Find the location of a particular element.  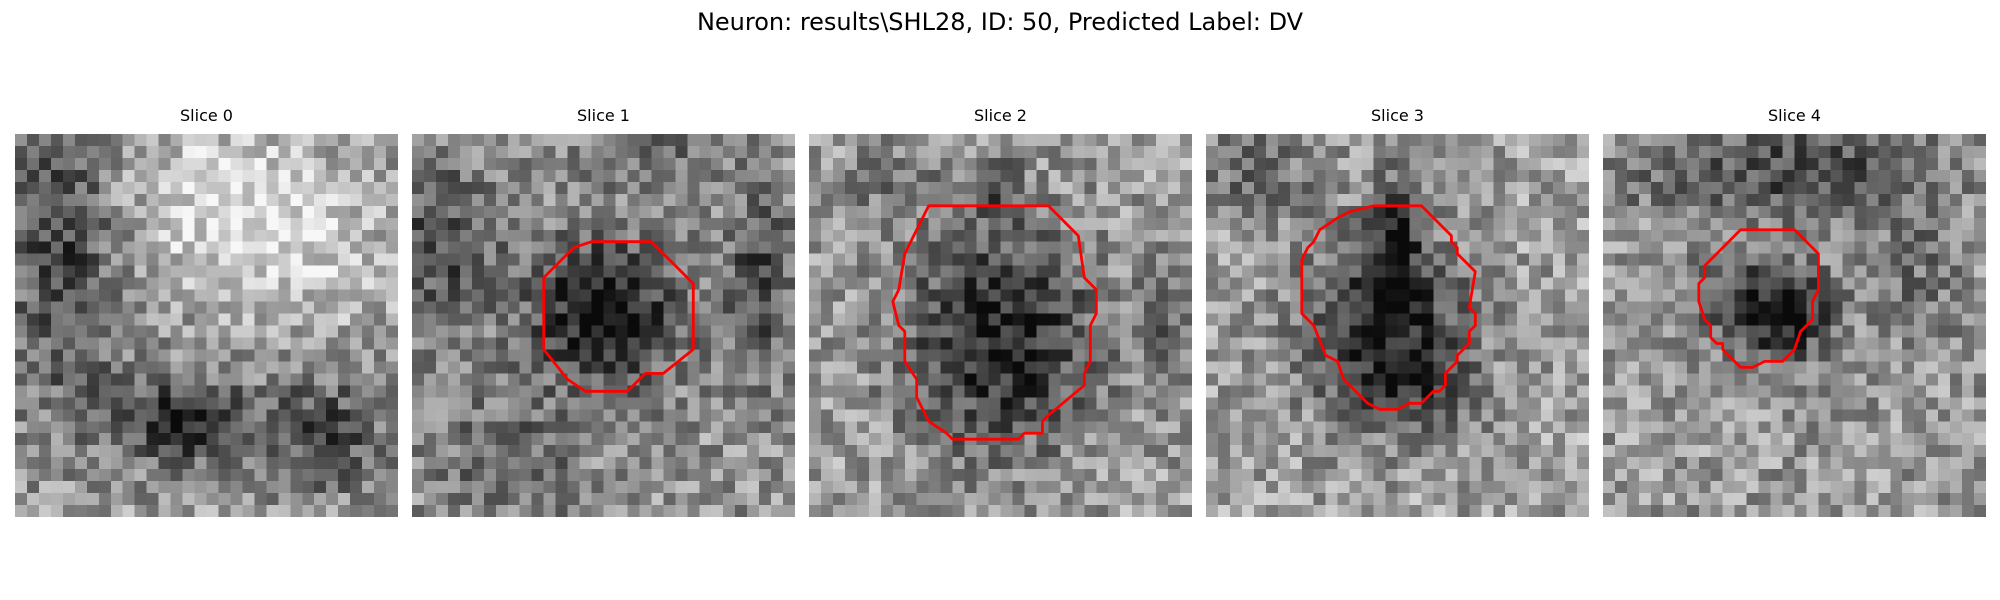

slice-title: Slice 3 is located at coordinates (1397, 115).